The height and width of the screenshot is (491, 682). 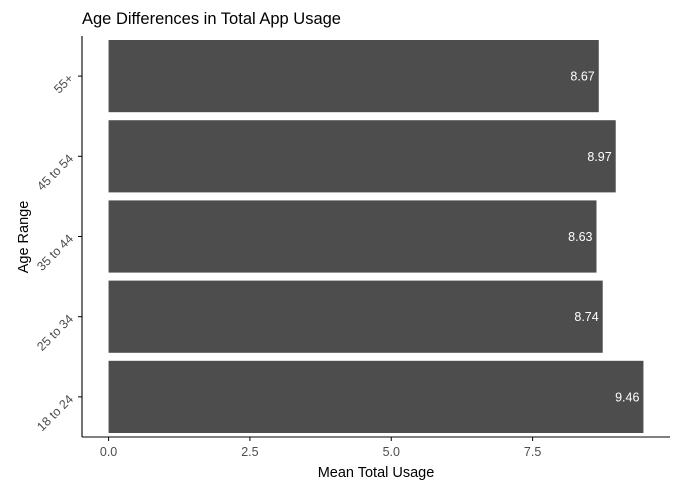 I want to click on data-label-25-to-34: 8.74, so click(x=586, y=317).